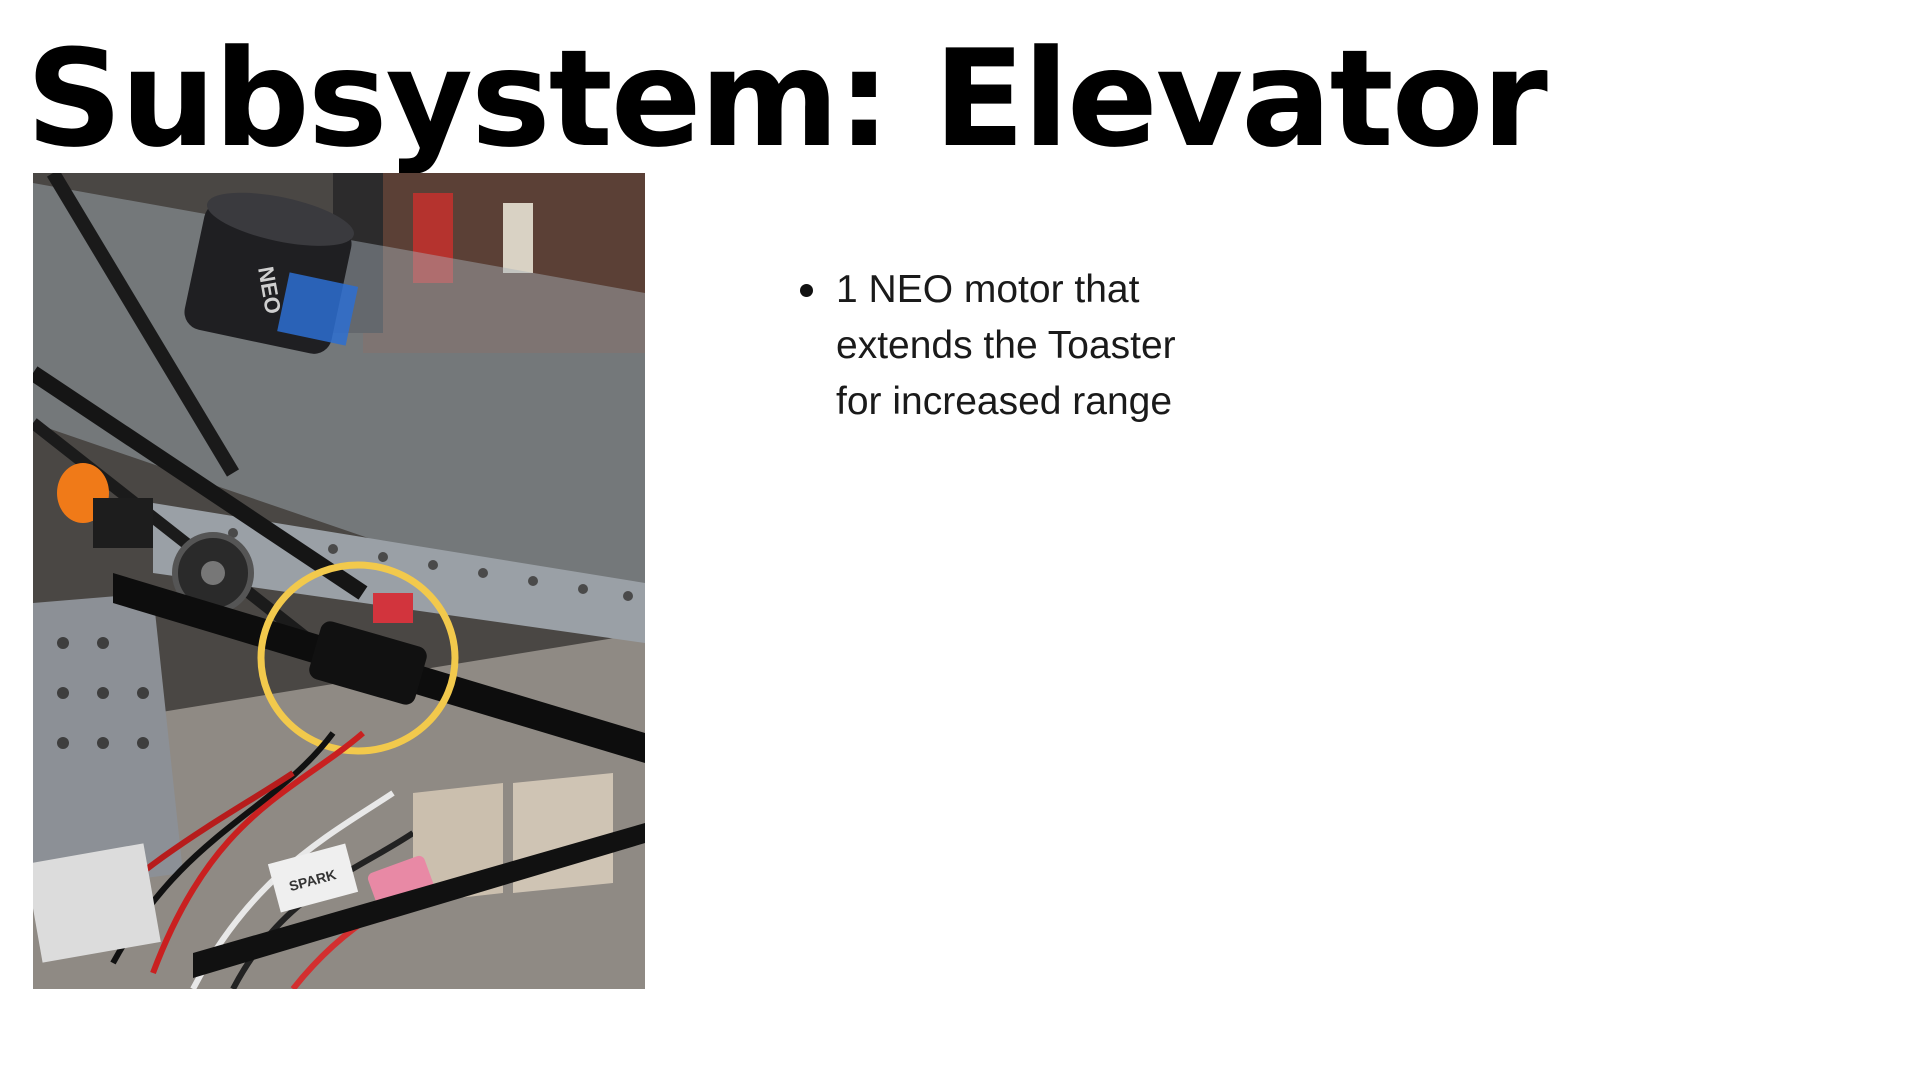 Image resolution: width=1920 pixels, height=1080 pixels. Describe the element at coordinates (97, 903) in the screenshot. I see `photo-foreground-part` at that location.